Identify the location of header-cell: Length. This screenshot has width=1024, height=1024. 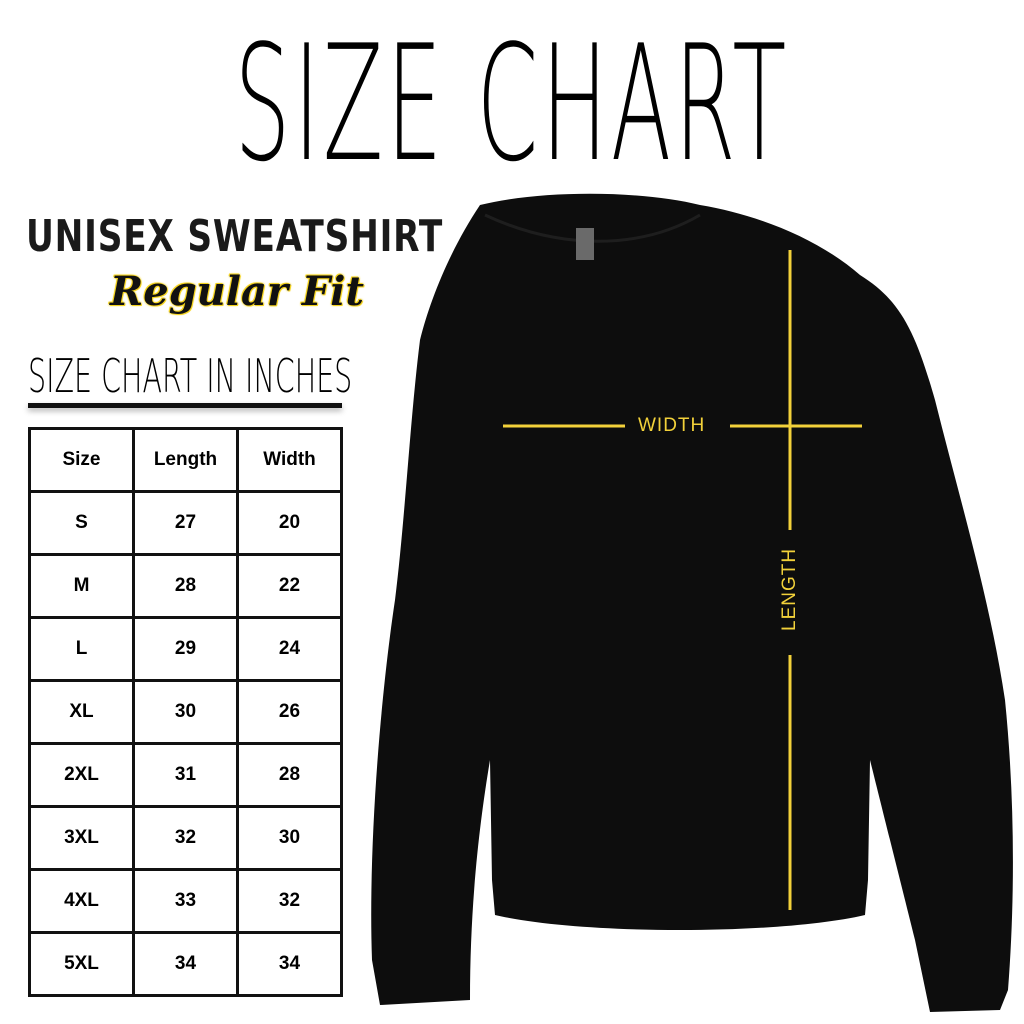
(185, 460).